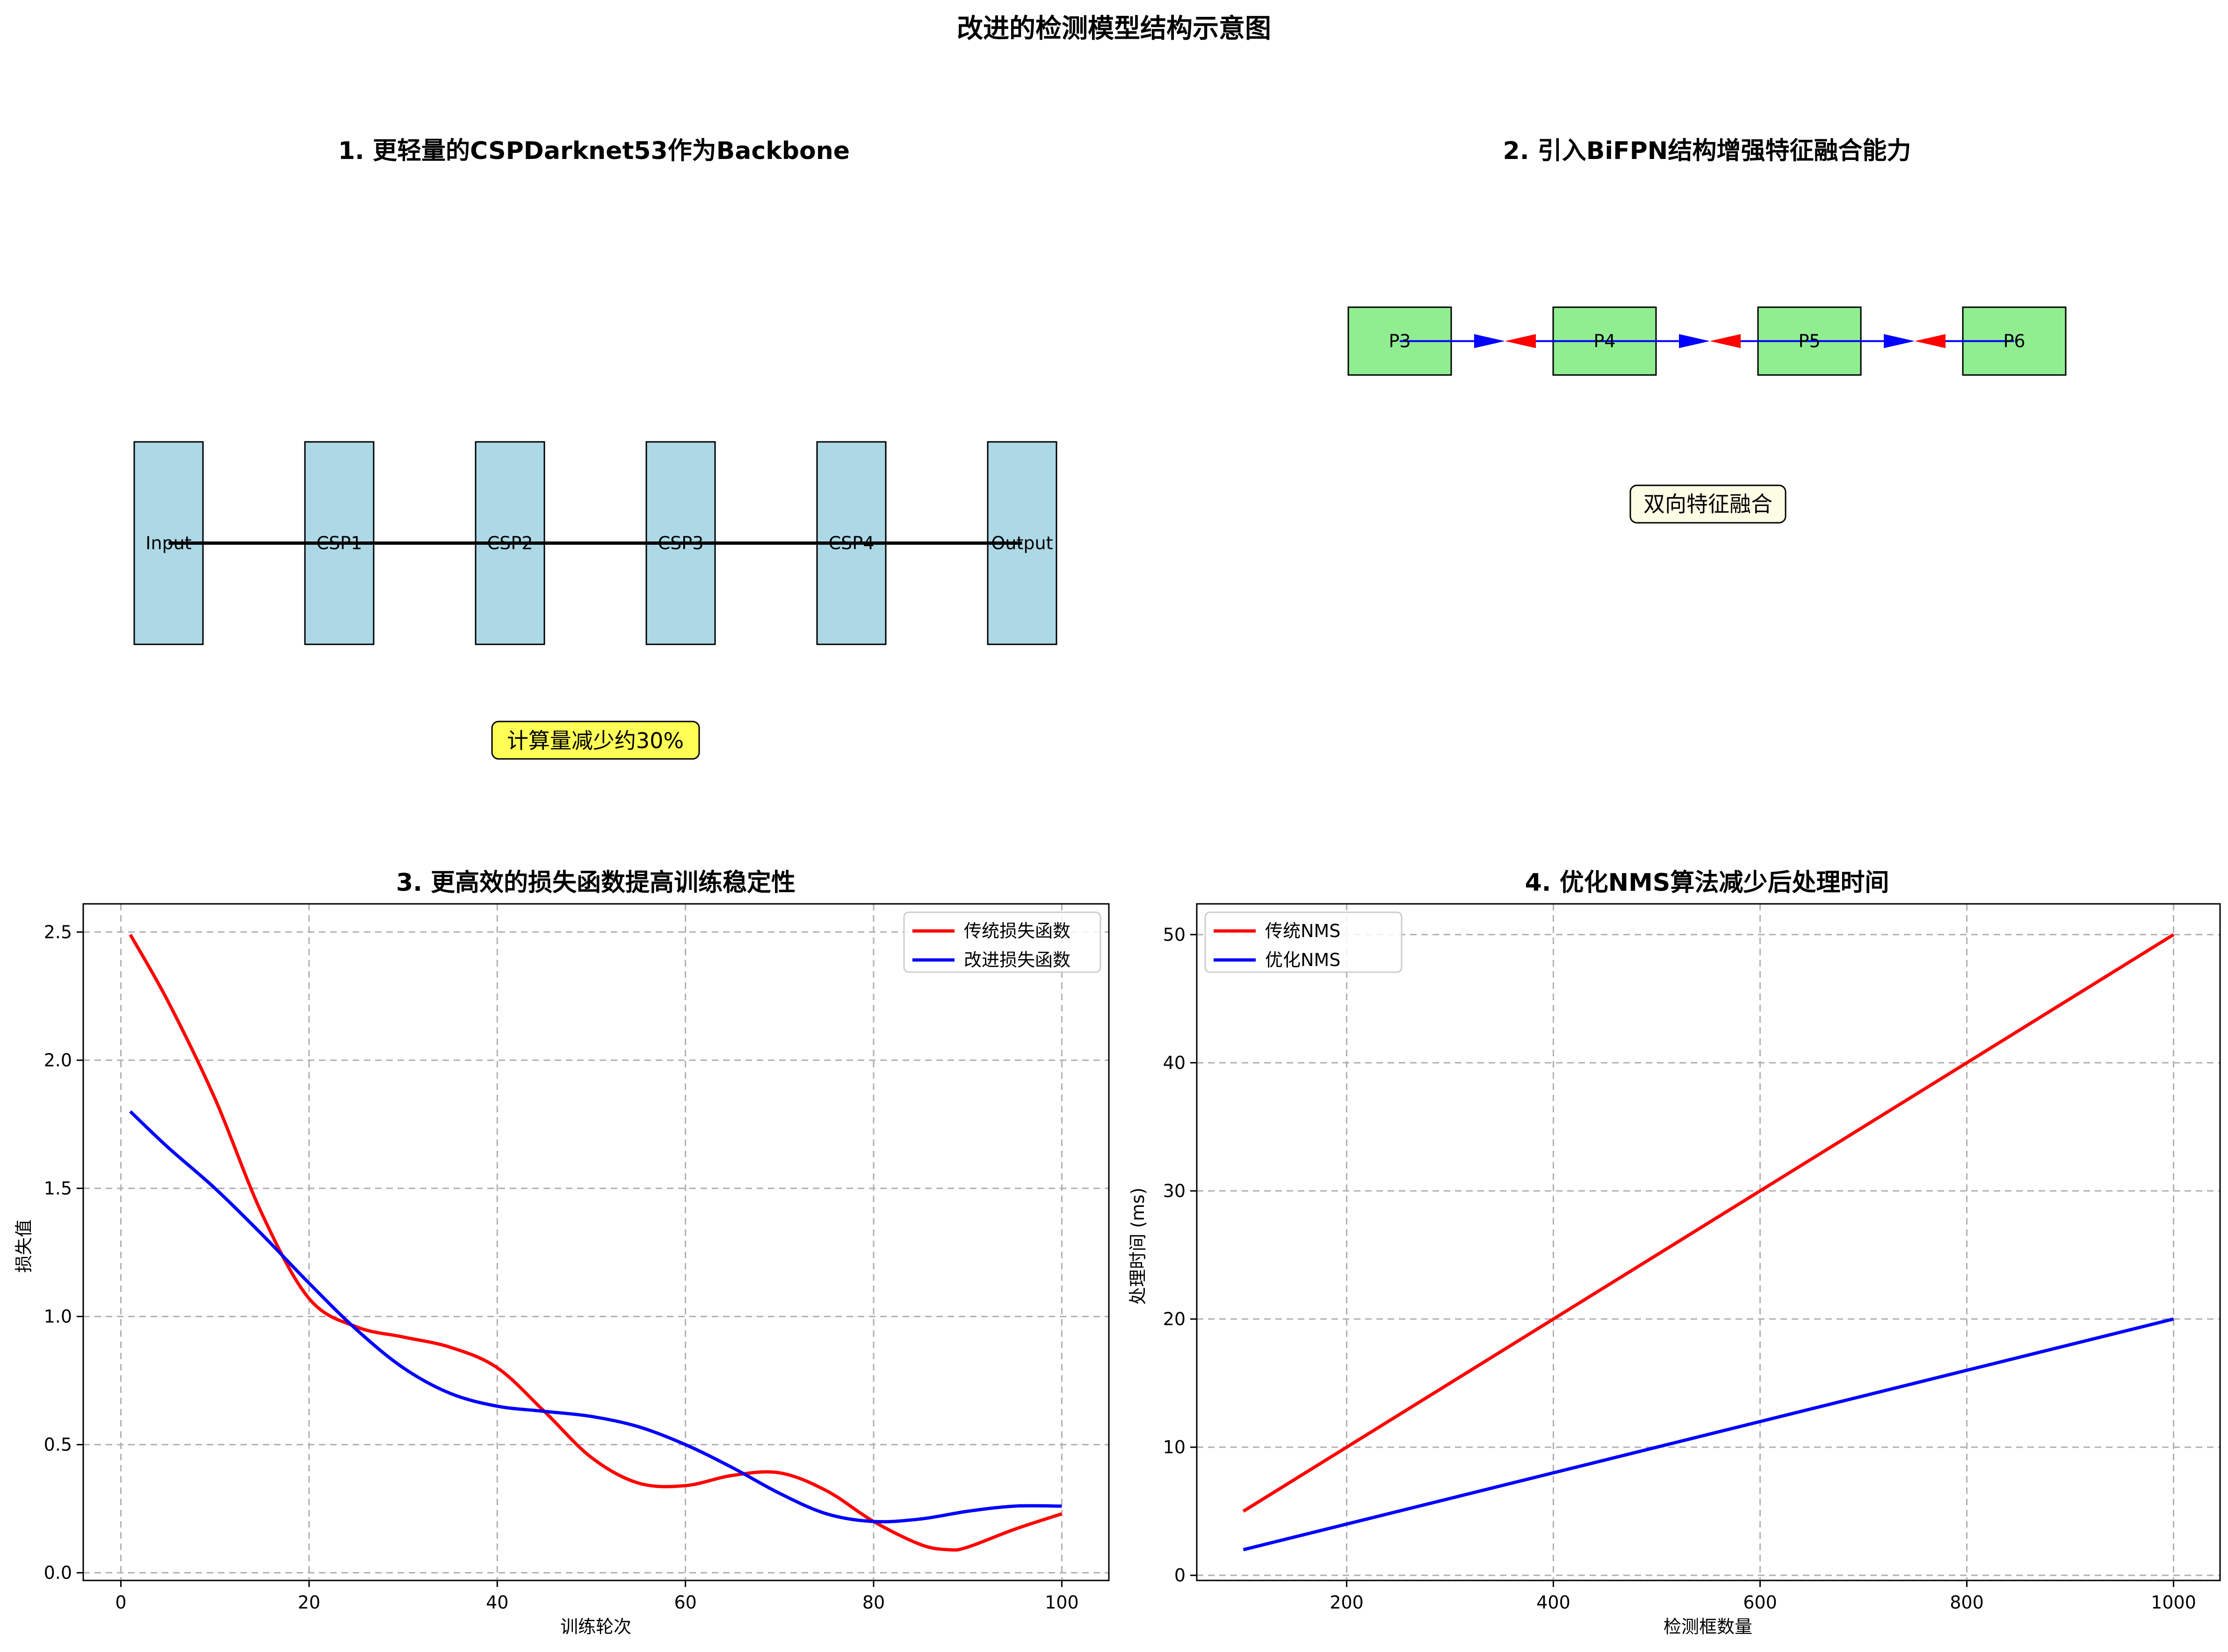 The height and width of the screenshot is (1652, 2228). Describe the element at coordinates (1604, 341) in the screenshot. I see `bifpn-node-label: P4` at that location.